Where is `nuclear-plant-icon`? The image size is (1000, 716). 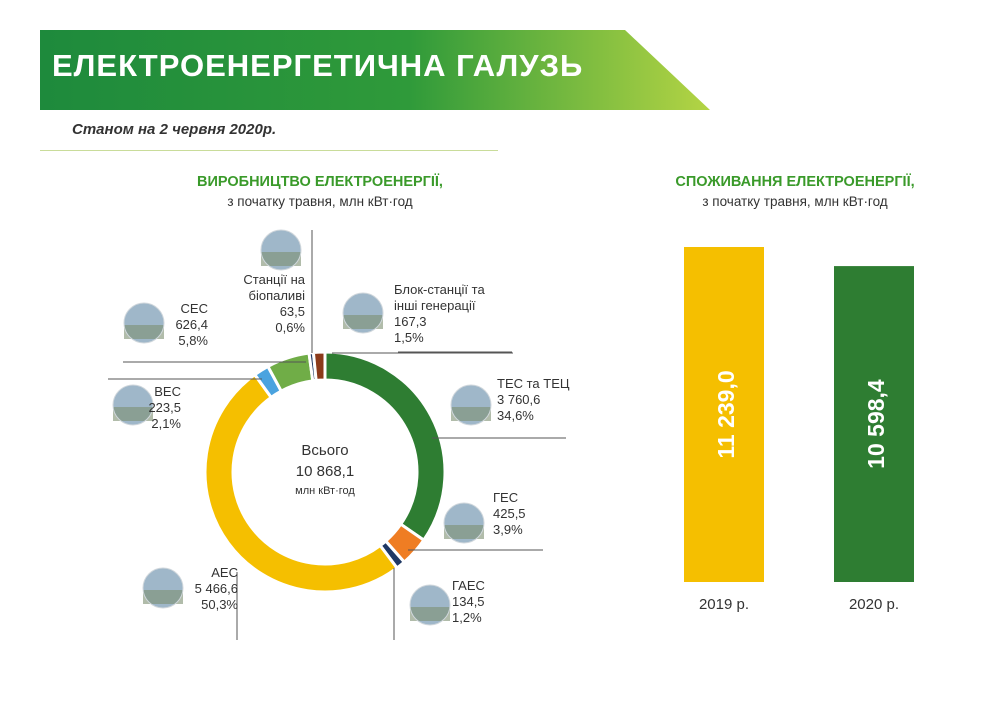
nuclear-plant-icon is located at coordinates (163, 588).